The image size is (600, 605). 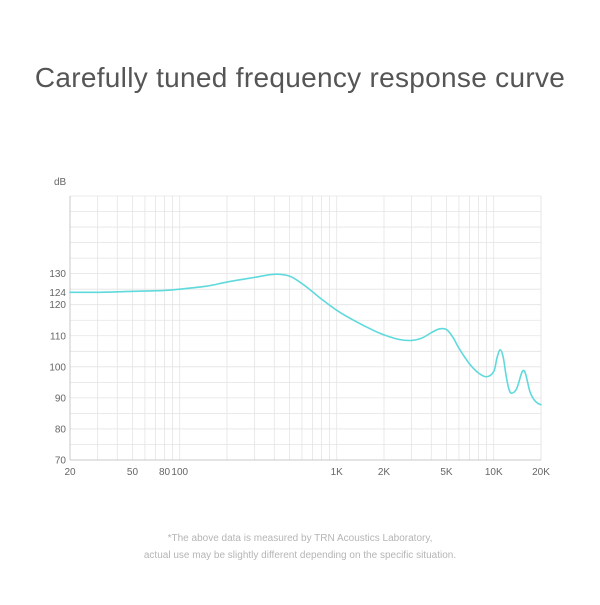 I want to click on y-tick-label: 110, so click(x=58, y=336).